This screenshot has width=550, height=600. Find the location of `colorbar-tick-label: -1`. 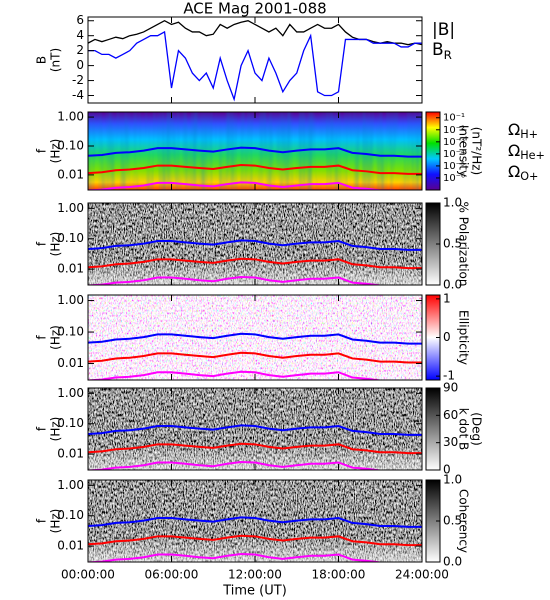

colorbar-tick-label: -1 is located at coordinates (449, 376).